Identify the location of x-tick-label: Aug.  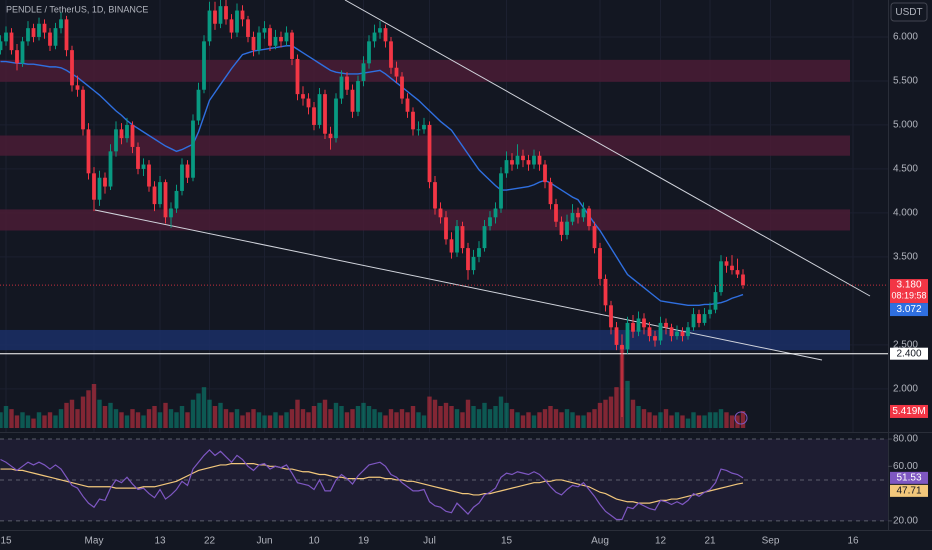
(600, 541).